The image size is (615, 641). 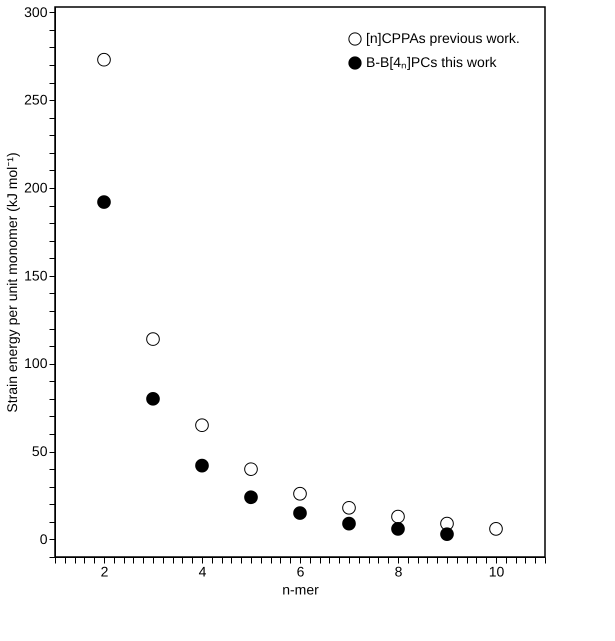 I want to click on x-tick-label: 2, so click(x=104, y=572).